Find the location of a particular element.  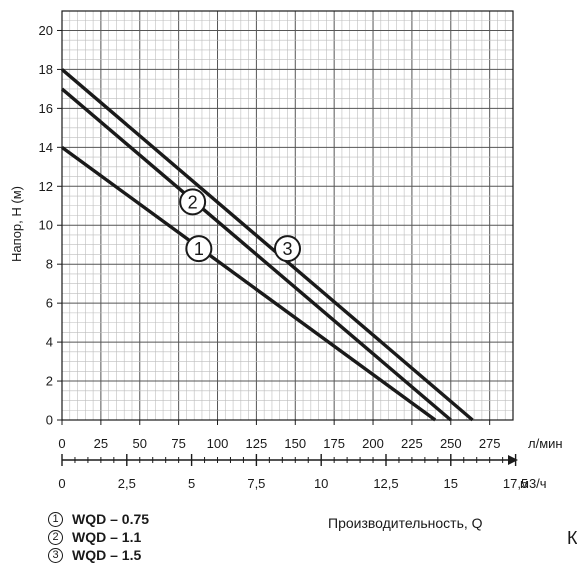

x-tick-label: 125 is located at coordinates (257, 443).